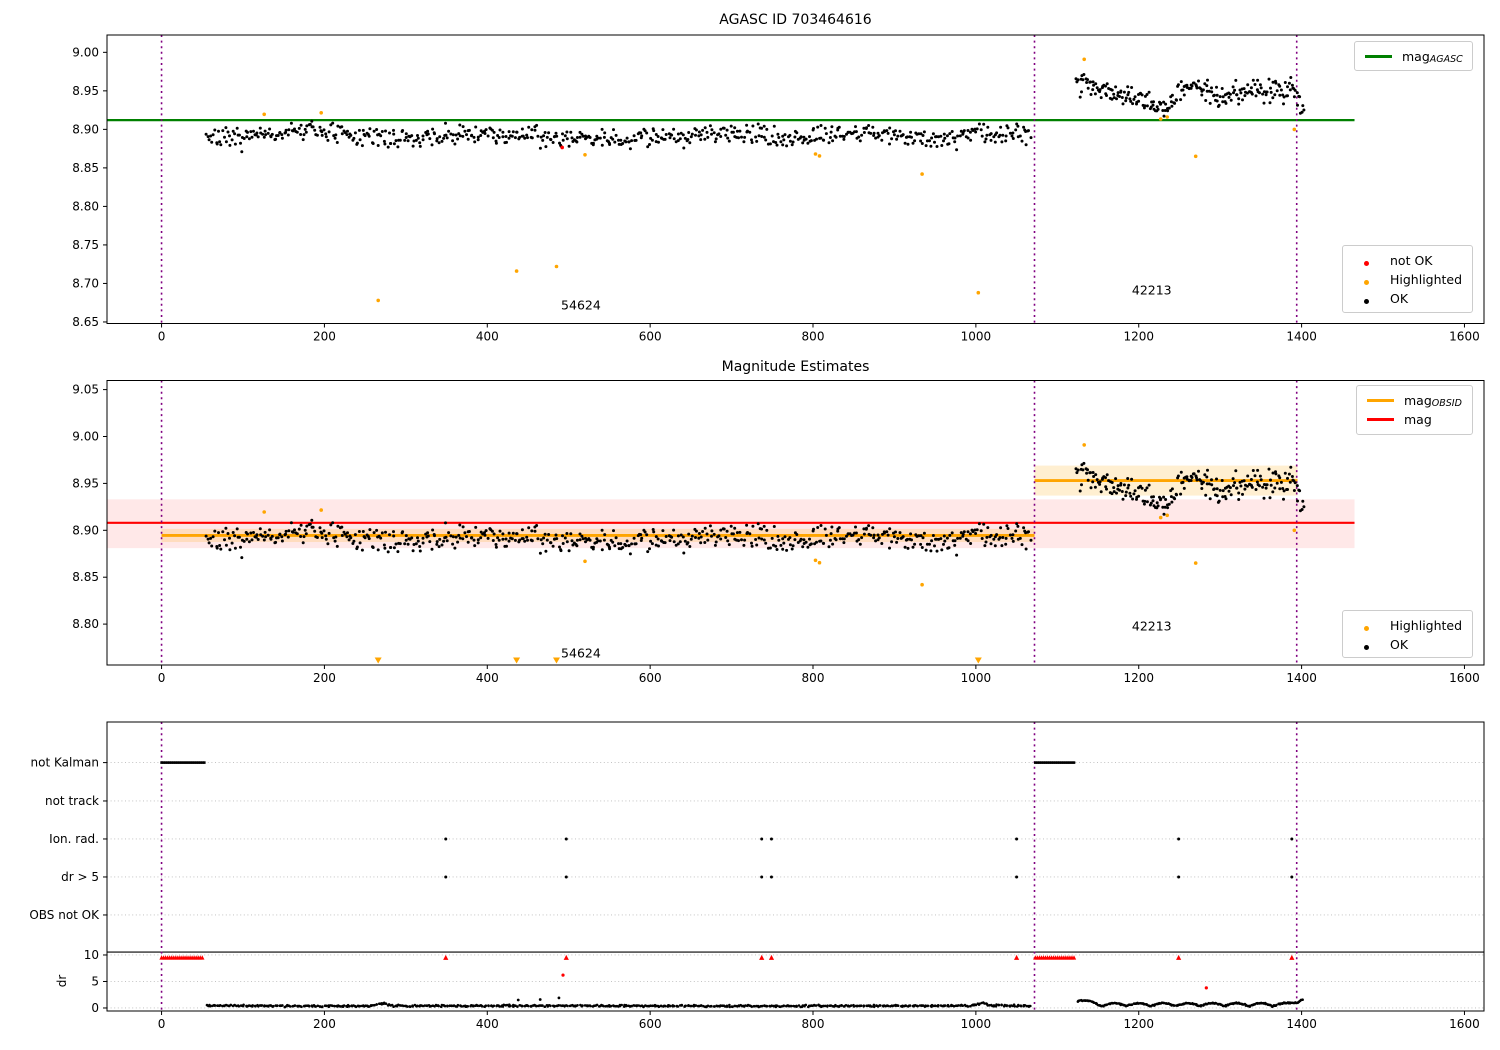  Describe the element at coordinates (1380, 400) in the screenshot. I see `legend-line-sample-orange` at that location.